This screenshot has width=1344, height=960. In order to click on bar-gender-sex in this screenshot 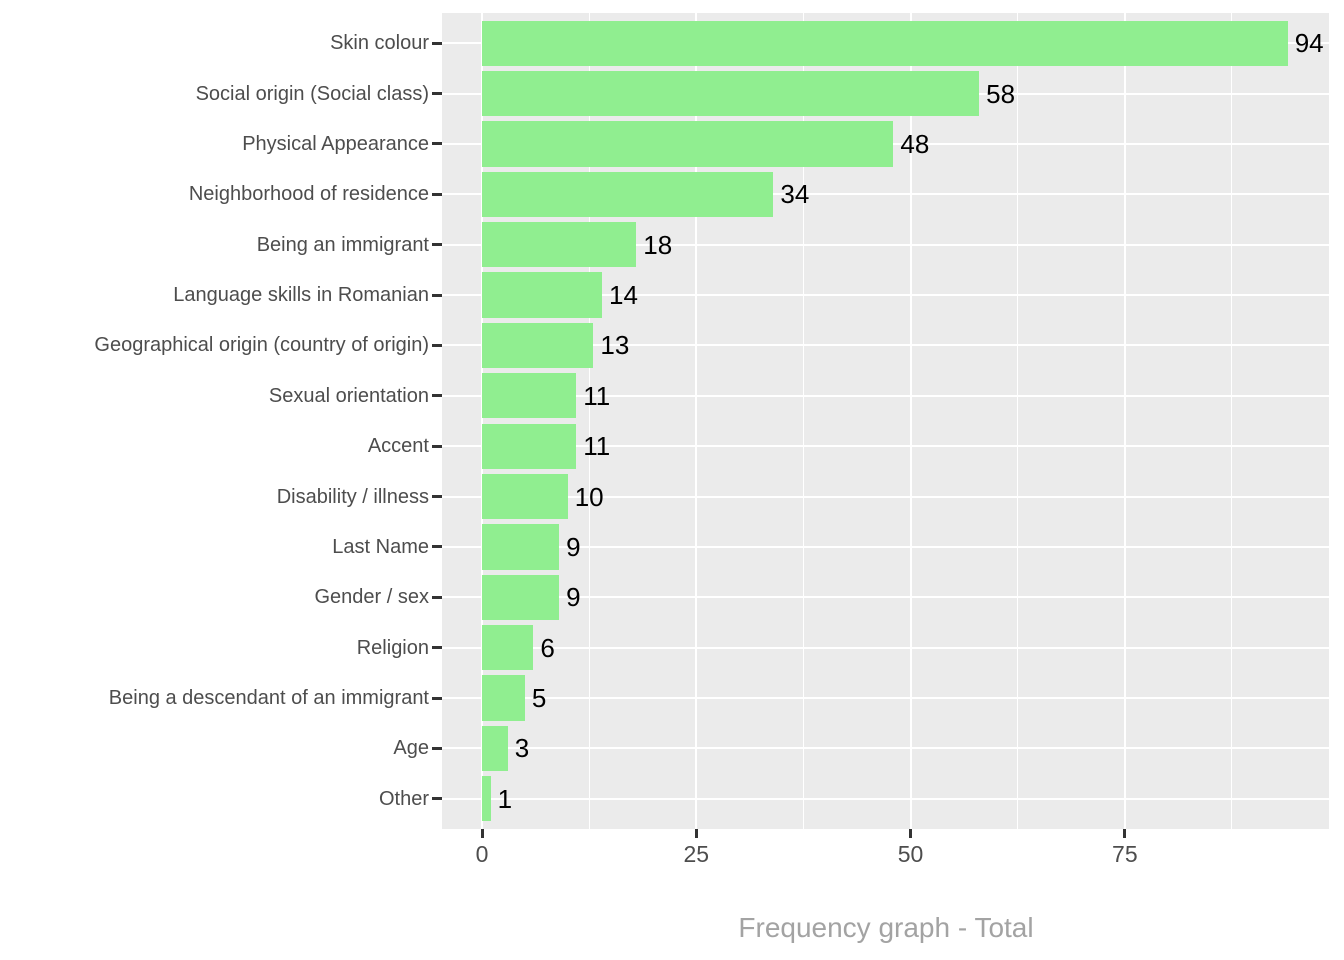, I will do `click(521, 597)`.